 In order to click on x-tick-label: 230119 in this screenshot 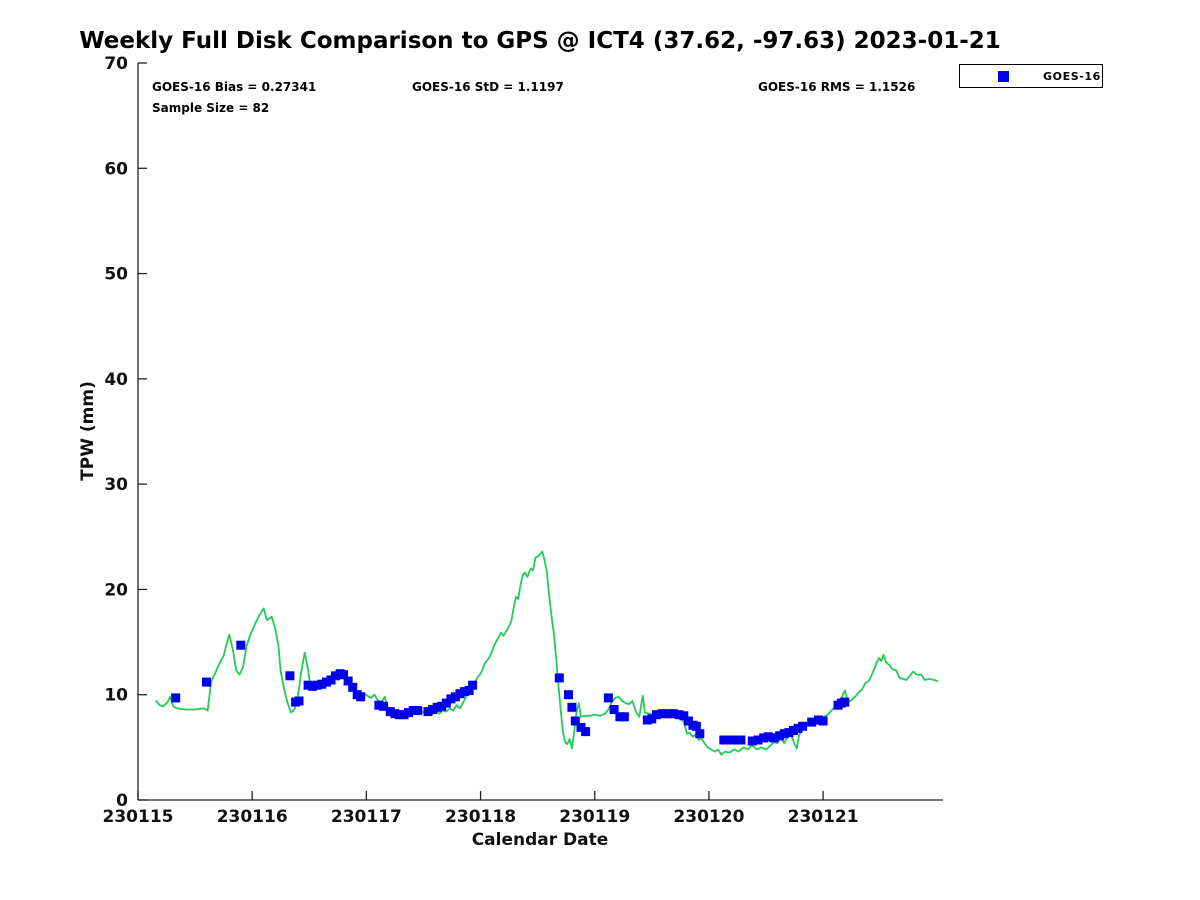, I will do `click(594, 817)`.